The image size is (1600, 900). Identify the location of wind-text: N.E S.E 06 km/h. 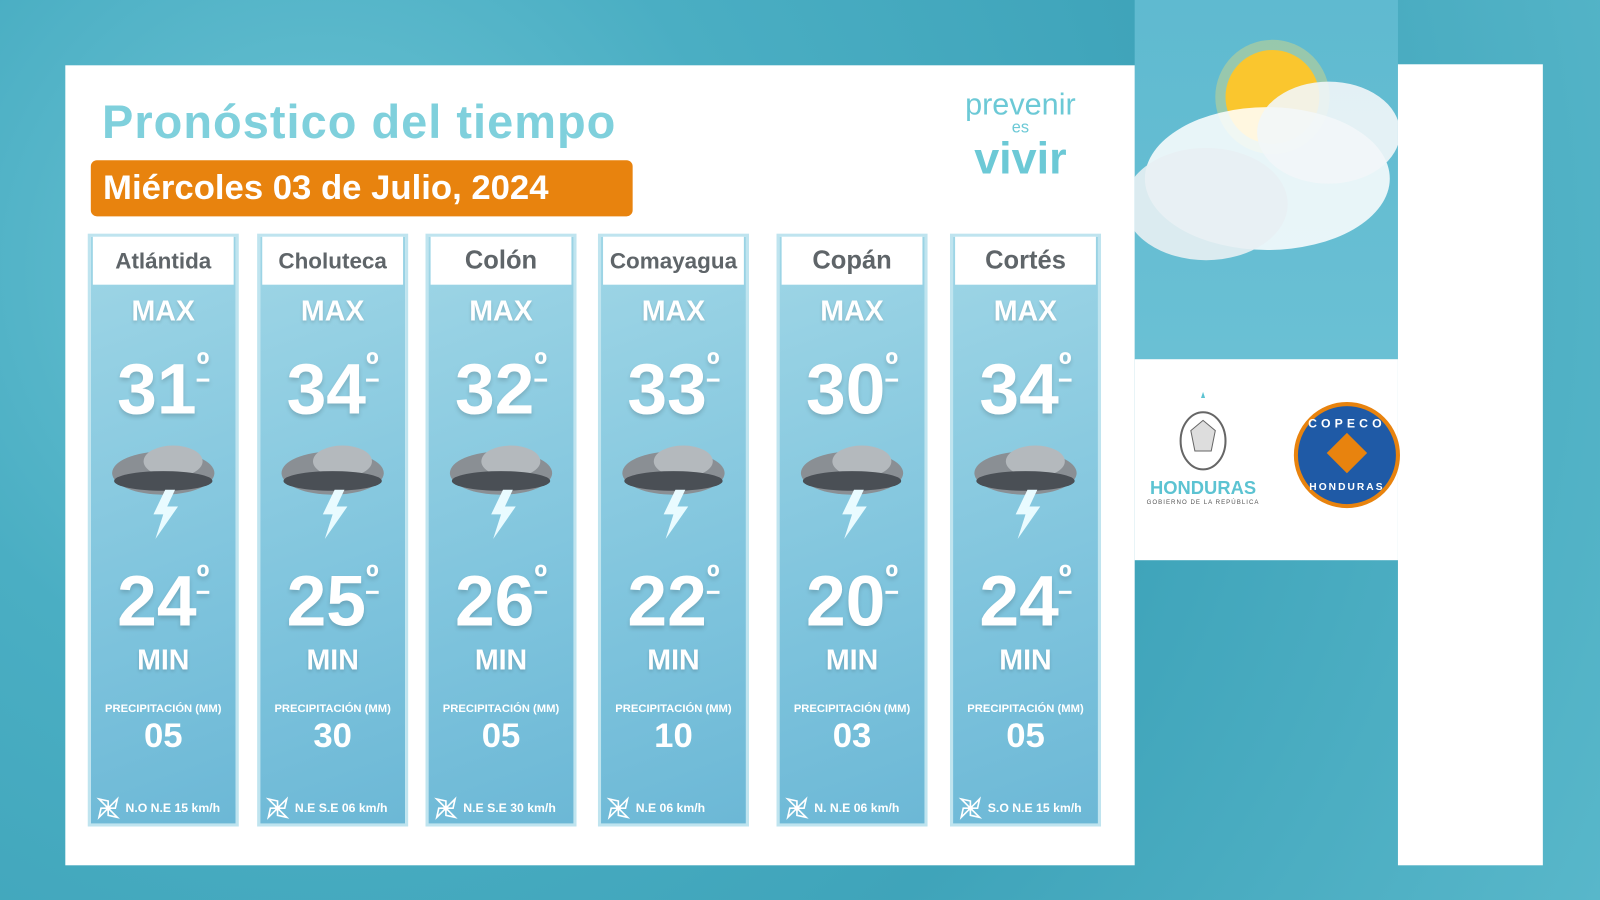
(341, 808).